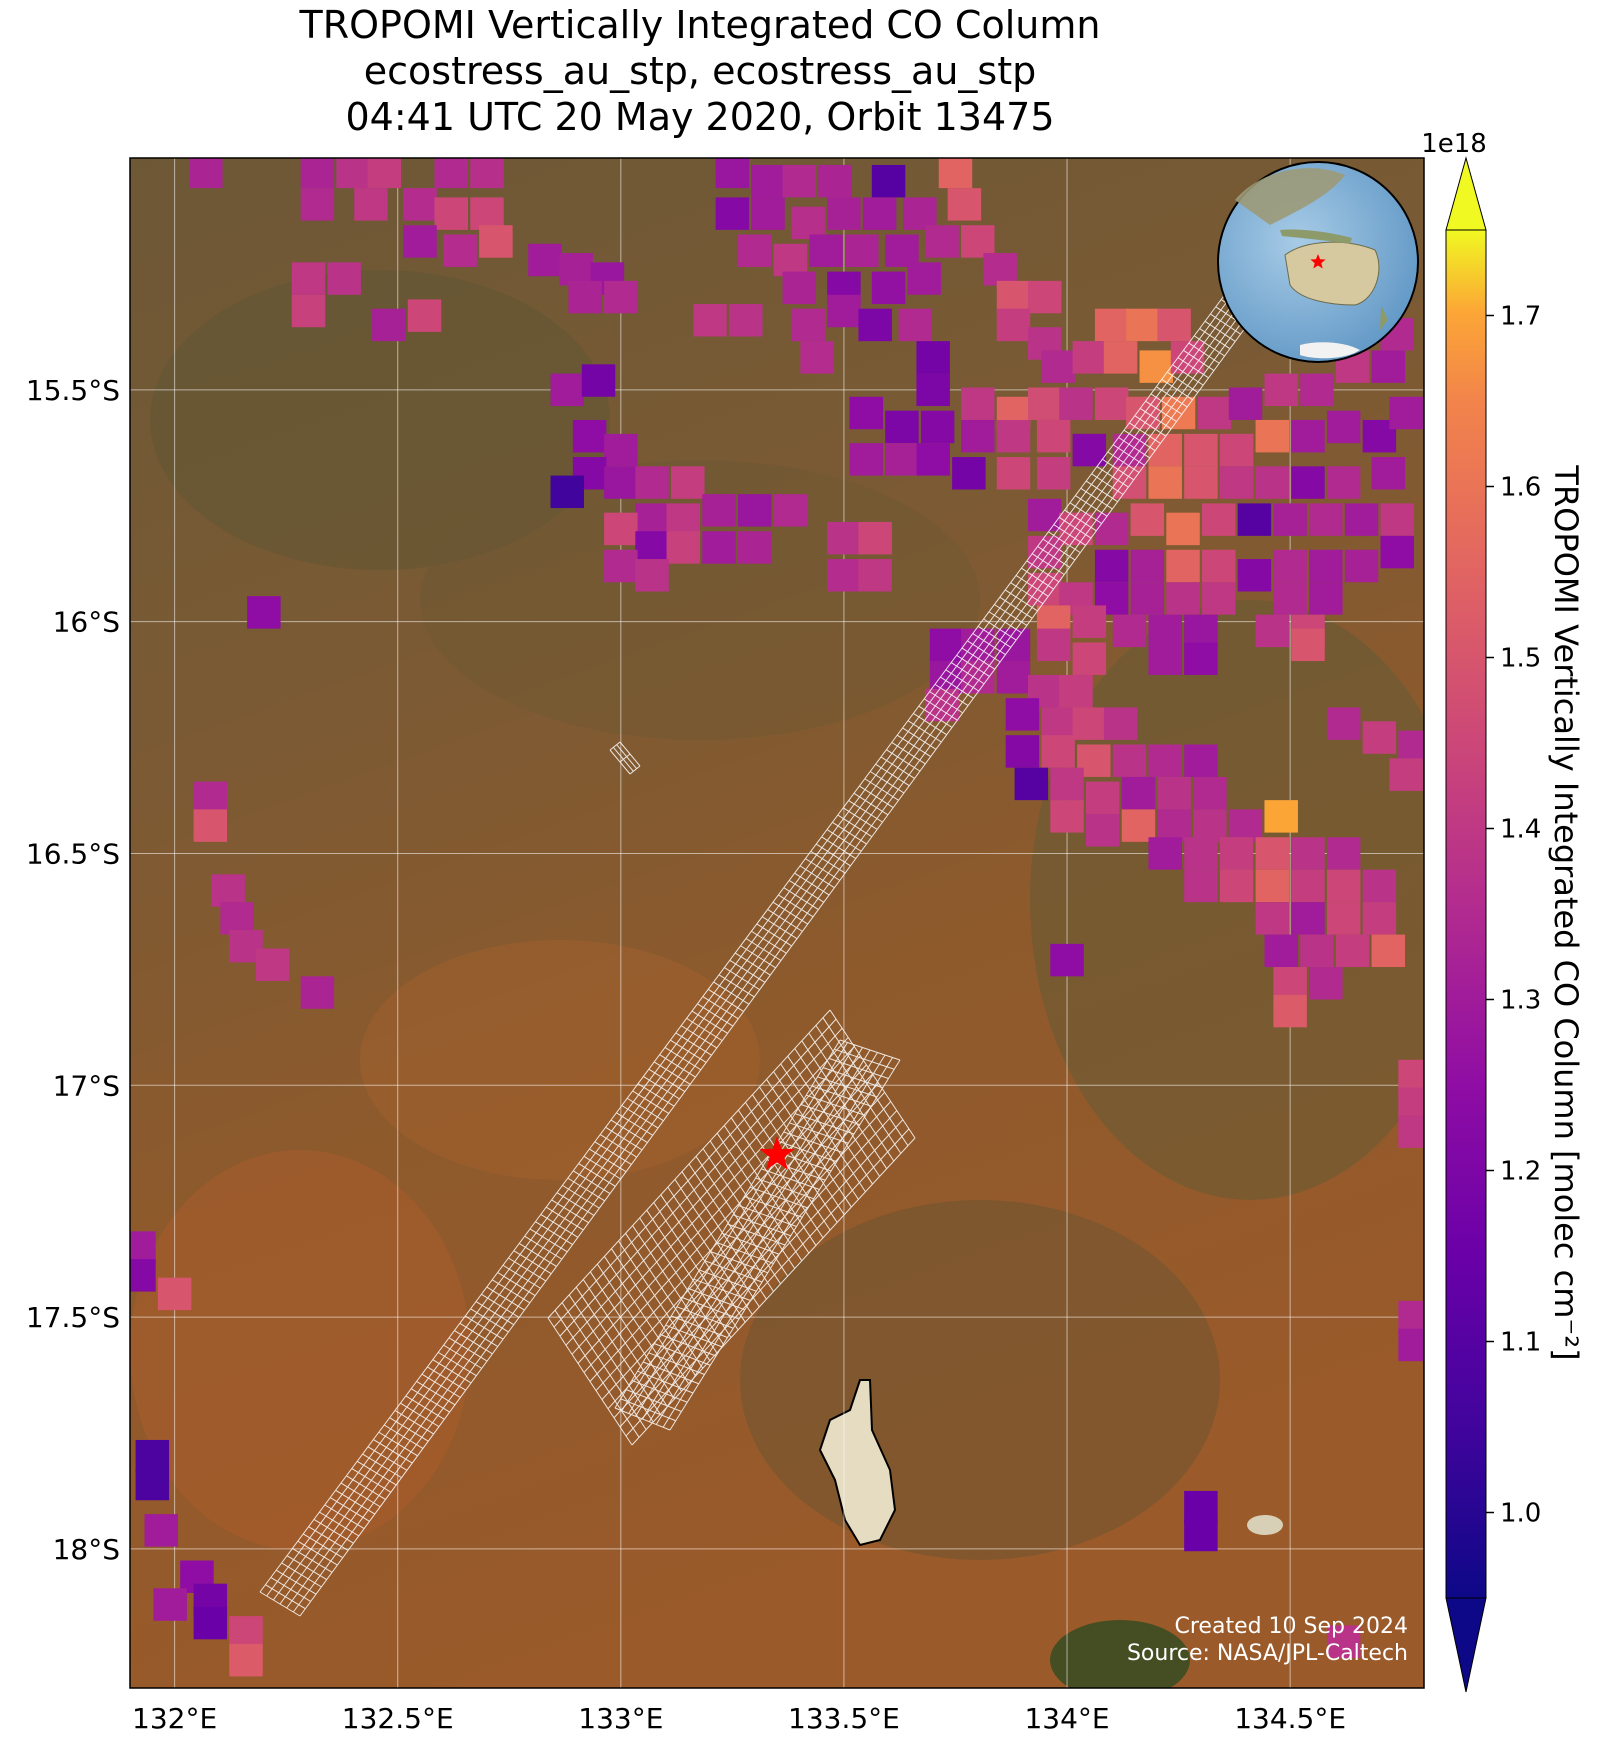  What do you see at coordinates (1066, 1718) in the screenshot?
I see `x-tick-label: 134°E` at bounding box center [1066, 1718].